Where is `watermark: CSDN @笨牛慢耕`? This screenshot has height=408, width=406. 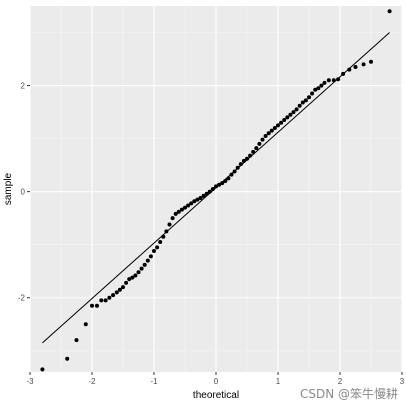 watermark: CSDN @笨牛慢耕 is located at coordinates (348, 394).